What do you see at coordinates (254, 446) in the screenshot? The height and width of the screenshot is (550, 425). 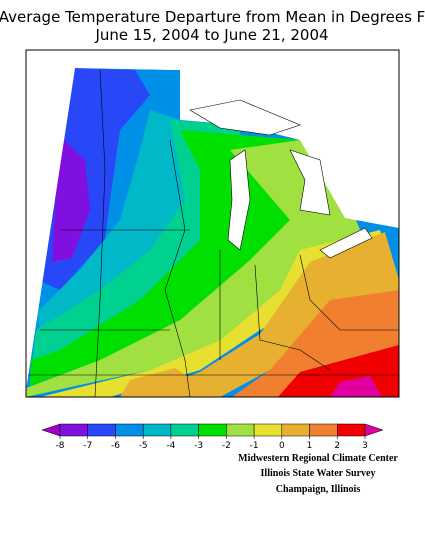 I see `colorbar-label: -1` at bounding box center [254, 446].